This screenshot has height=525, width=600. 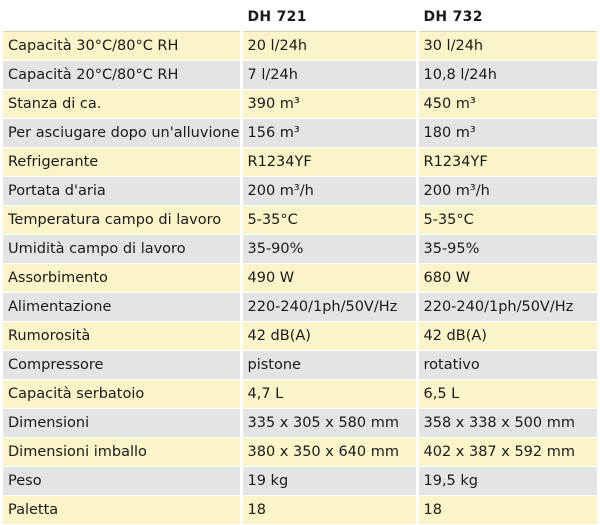 What do you see at coordinates (123, 423) in the screenshot?
I see `row-label: Dimensioni` at bounding box center [123, 423].